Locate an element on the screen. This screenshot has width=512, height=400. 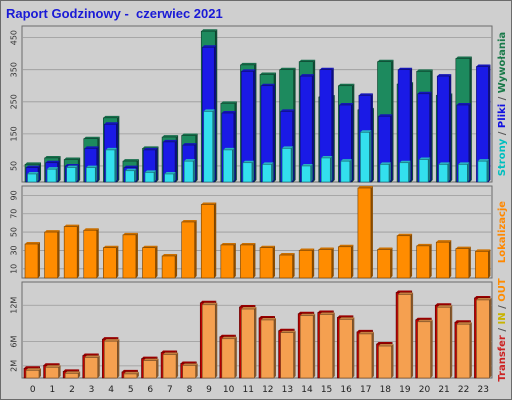
bar-pliki-side is located at coordinates (332, 124).